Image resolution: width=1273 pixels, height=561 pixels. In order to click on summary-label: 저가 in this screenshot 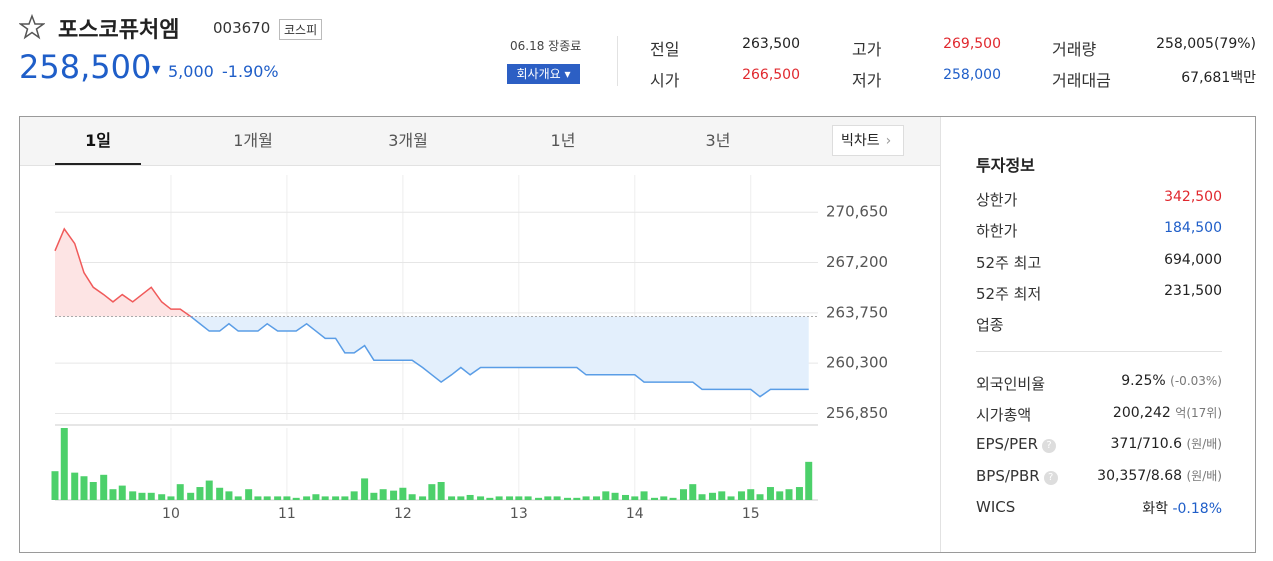, I will do `click(867, 80)`.